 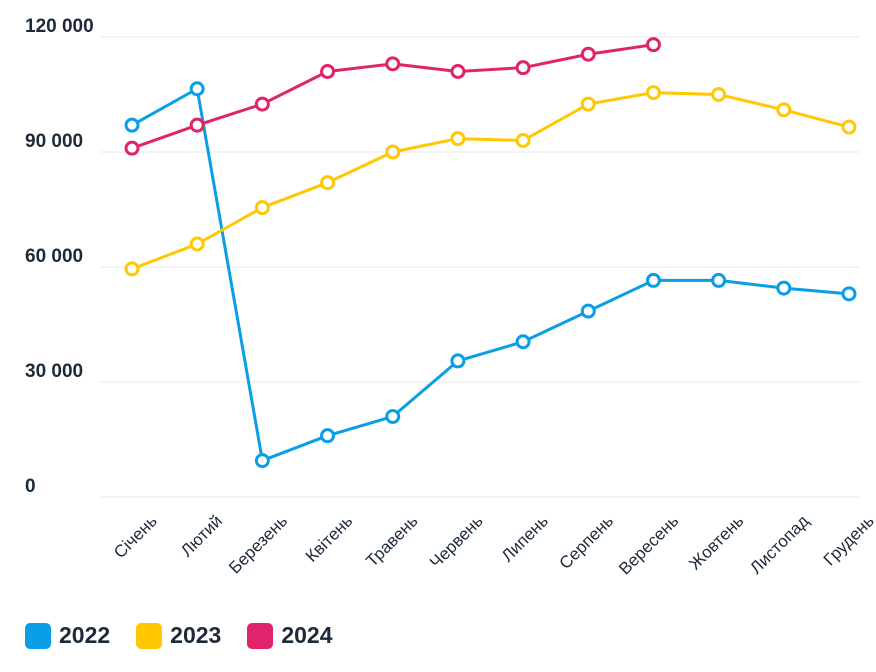 What do you see at coordinates (525, 538) in the screenshot?
I see `x-tick-label: Липень` at bounding box center [525, 538].